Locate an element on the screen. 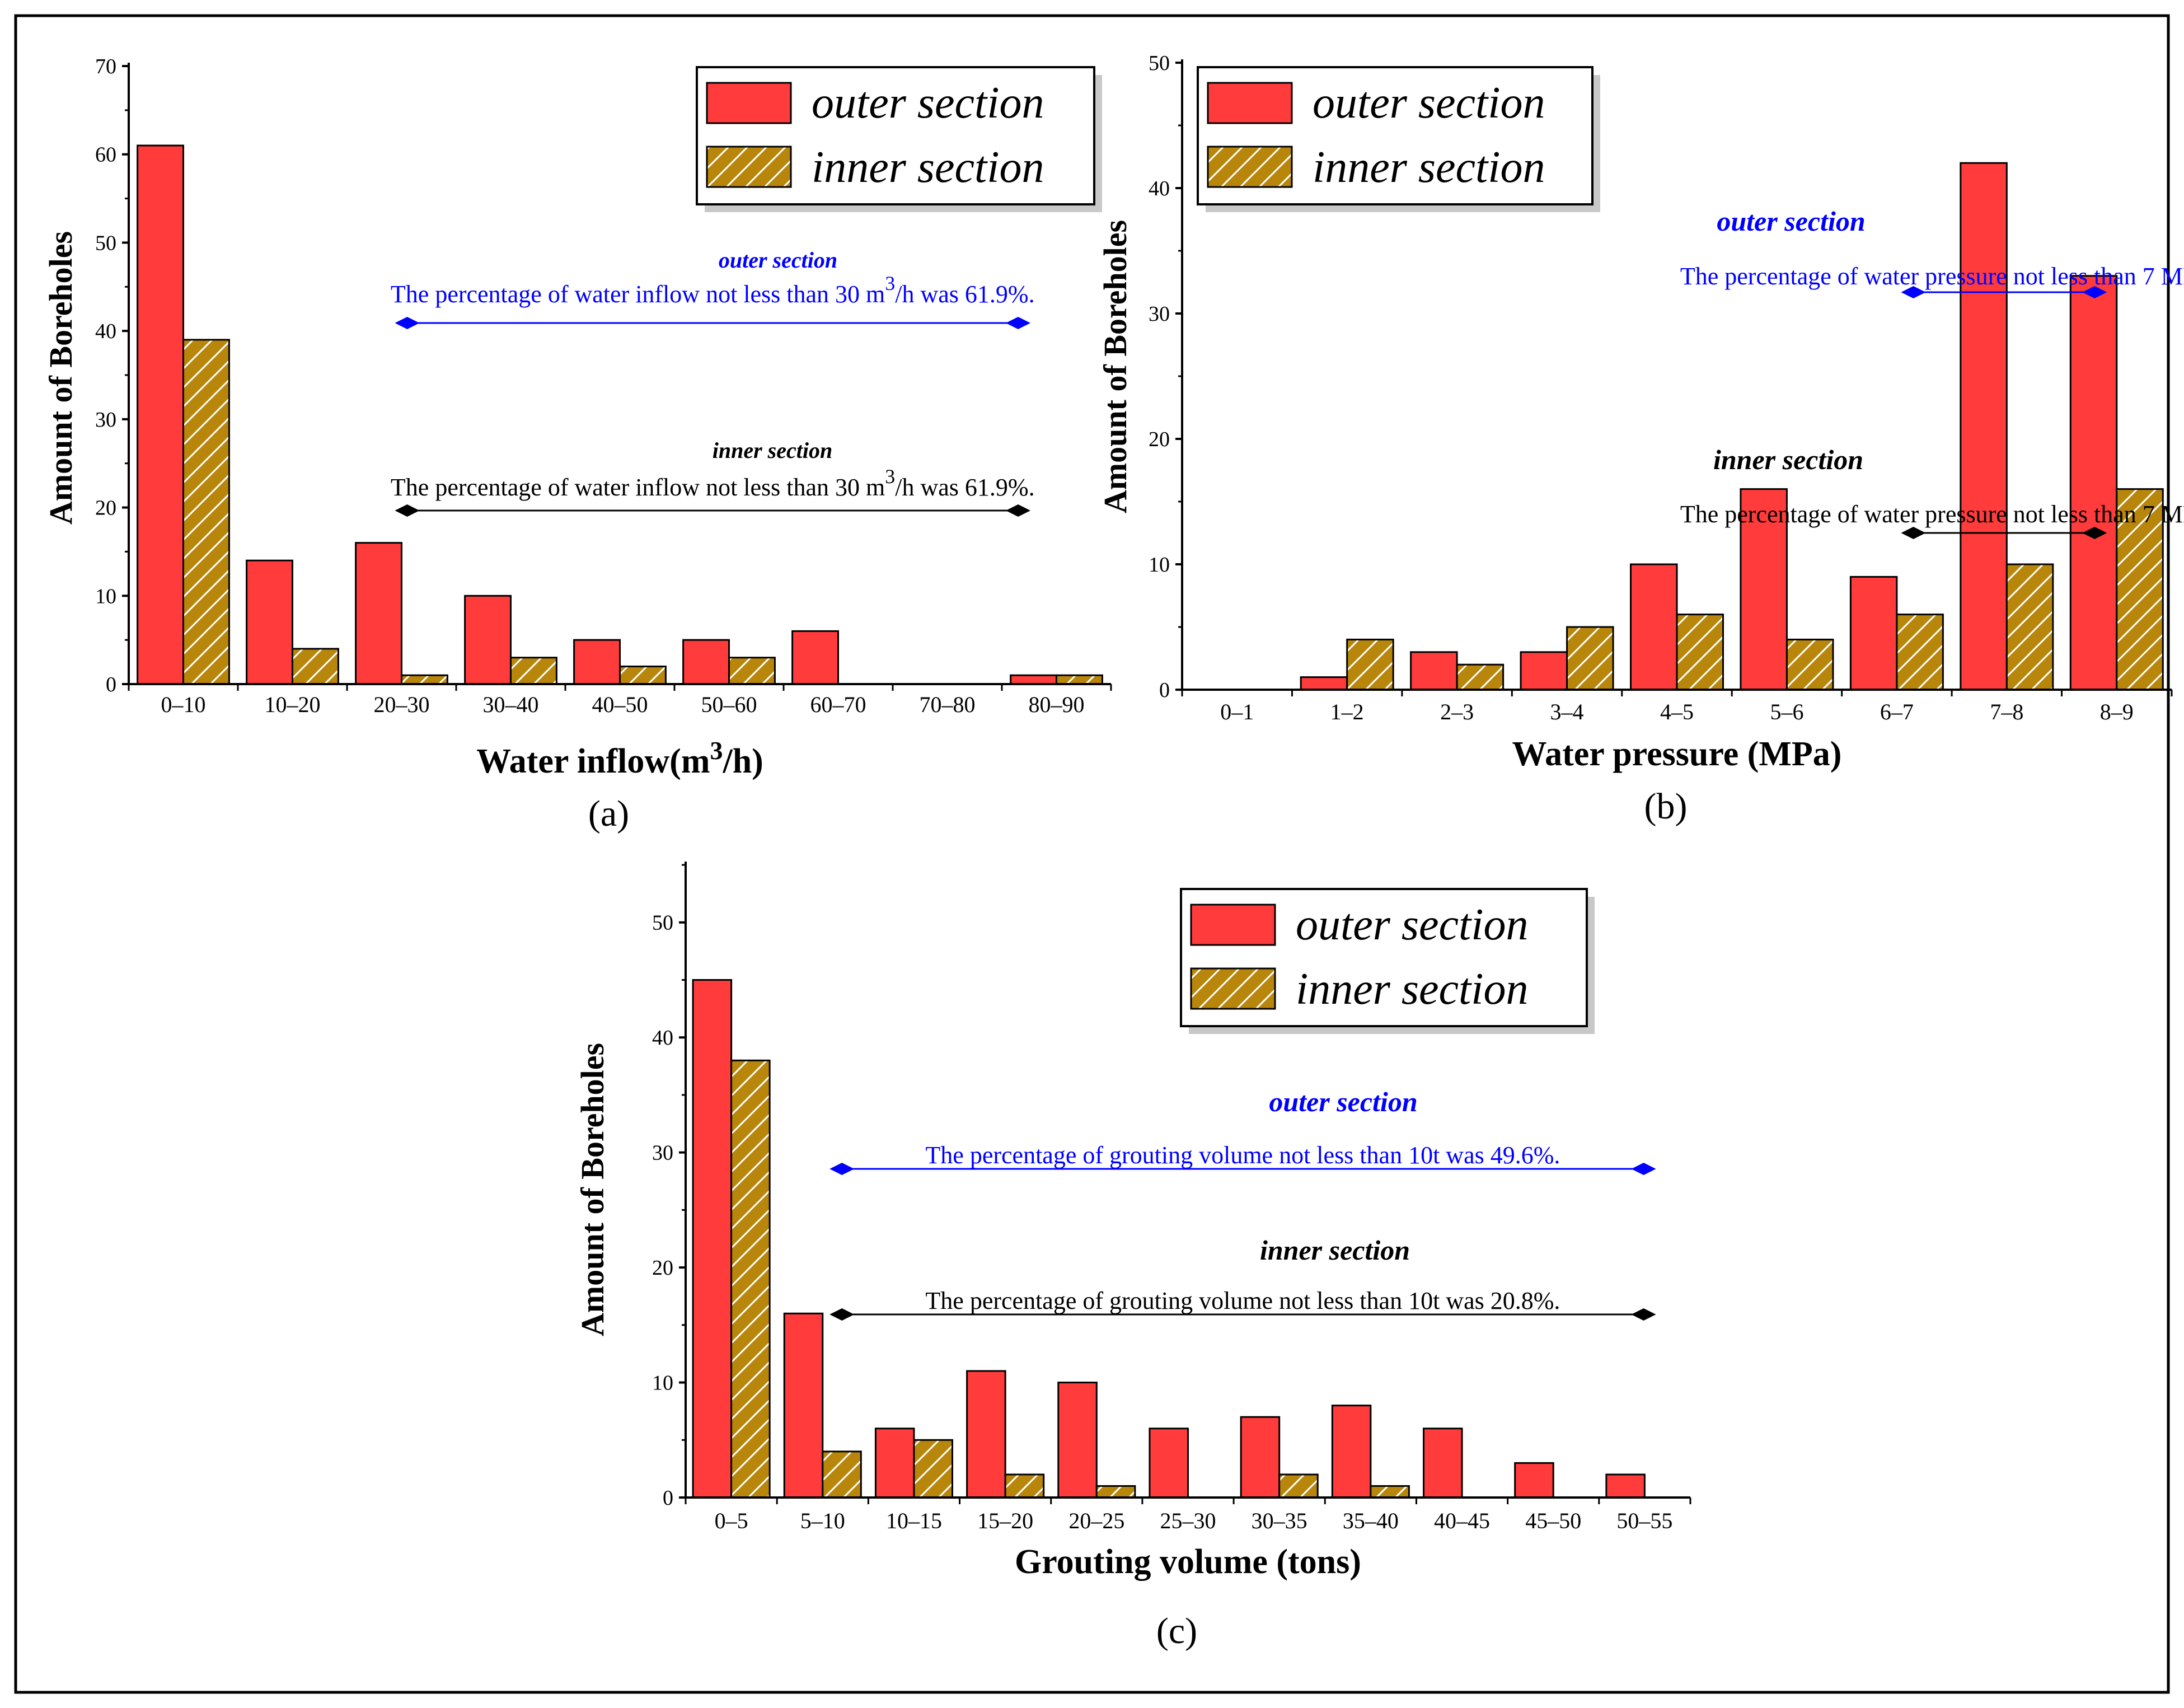 The height and width of the screenshot is (1708, 2184). y-tick-label-b: 0 is located at coordinates (1164, 690).